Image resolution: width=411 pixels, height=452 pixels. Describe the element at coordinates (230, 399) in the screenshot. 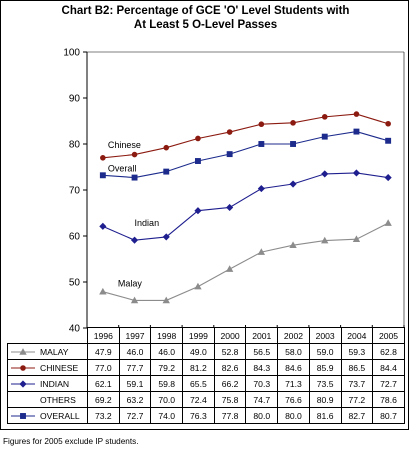

I see `table-cell-others: 75.8` at that location.